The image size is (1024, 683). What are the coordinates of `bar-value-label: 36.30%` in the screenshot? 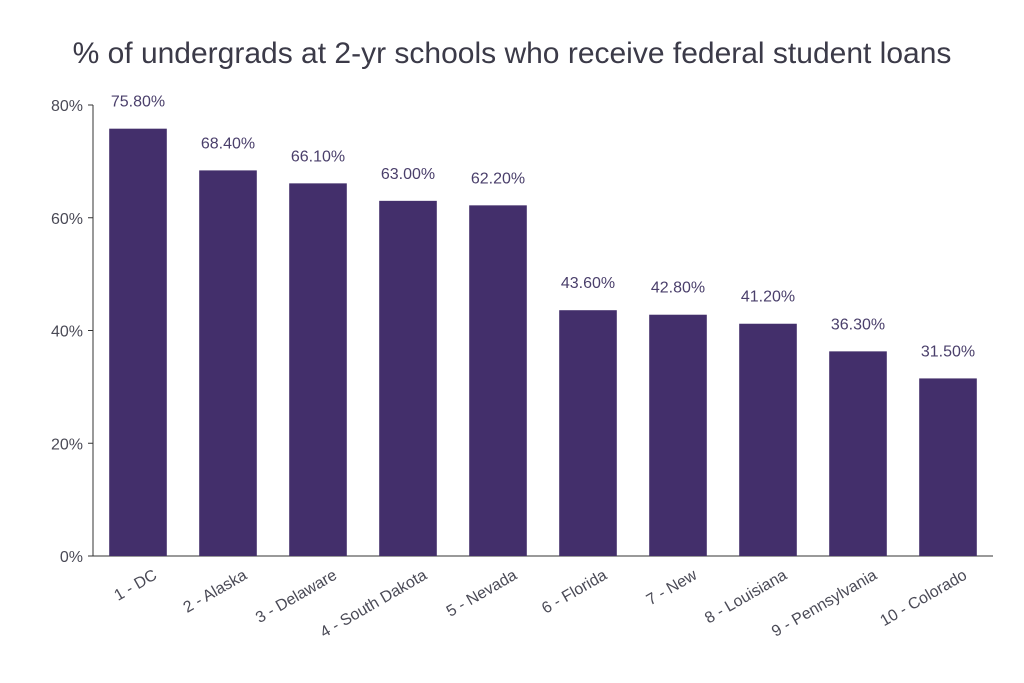 It's located at (858, 324).